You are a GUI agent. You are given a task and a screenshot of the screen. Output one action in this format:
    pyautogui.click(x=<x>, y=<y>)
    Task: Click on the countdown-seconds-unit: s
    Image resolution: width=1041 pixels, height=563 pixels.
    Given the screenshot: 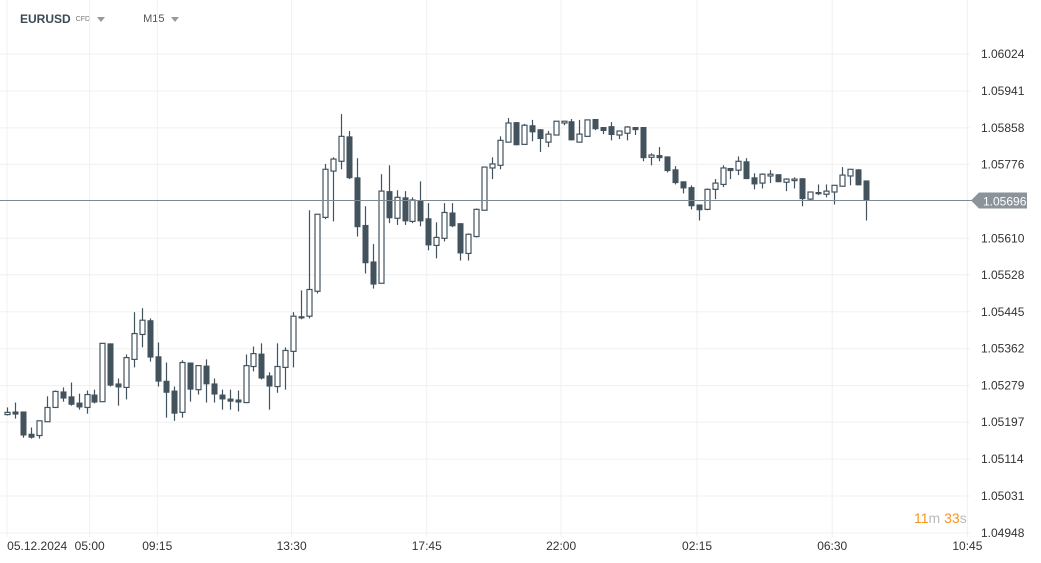 What is the action you would take?
    pyautogui.click(x=963, y=518)
    